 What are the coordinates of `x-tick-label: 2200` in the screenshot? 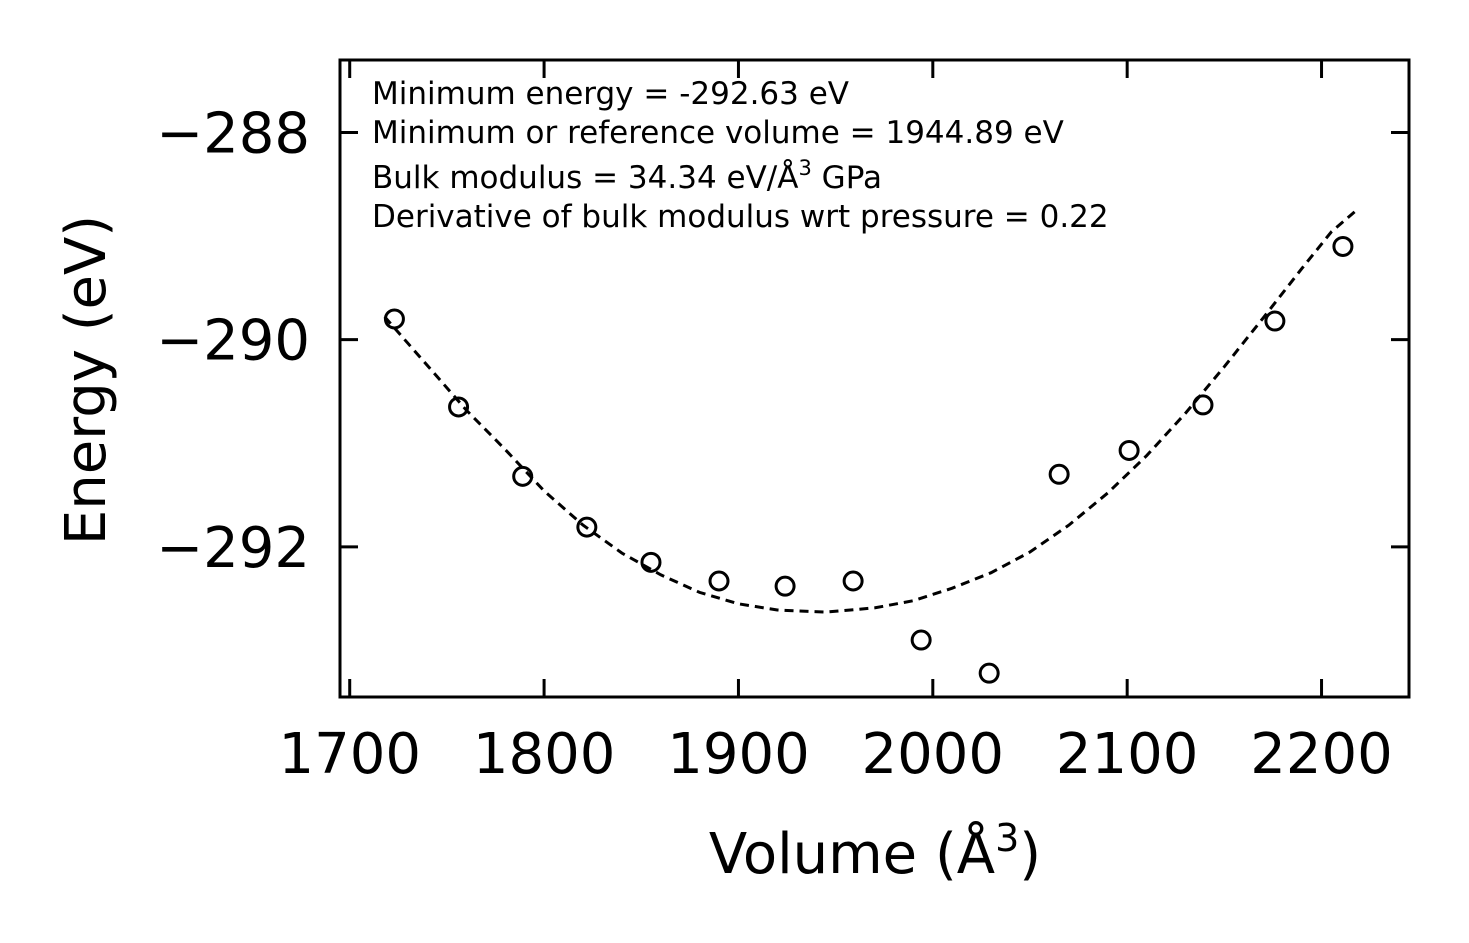 It's located at (1321, 754).